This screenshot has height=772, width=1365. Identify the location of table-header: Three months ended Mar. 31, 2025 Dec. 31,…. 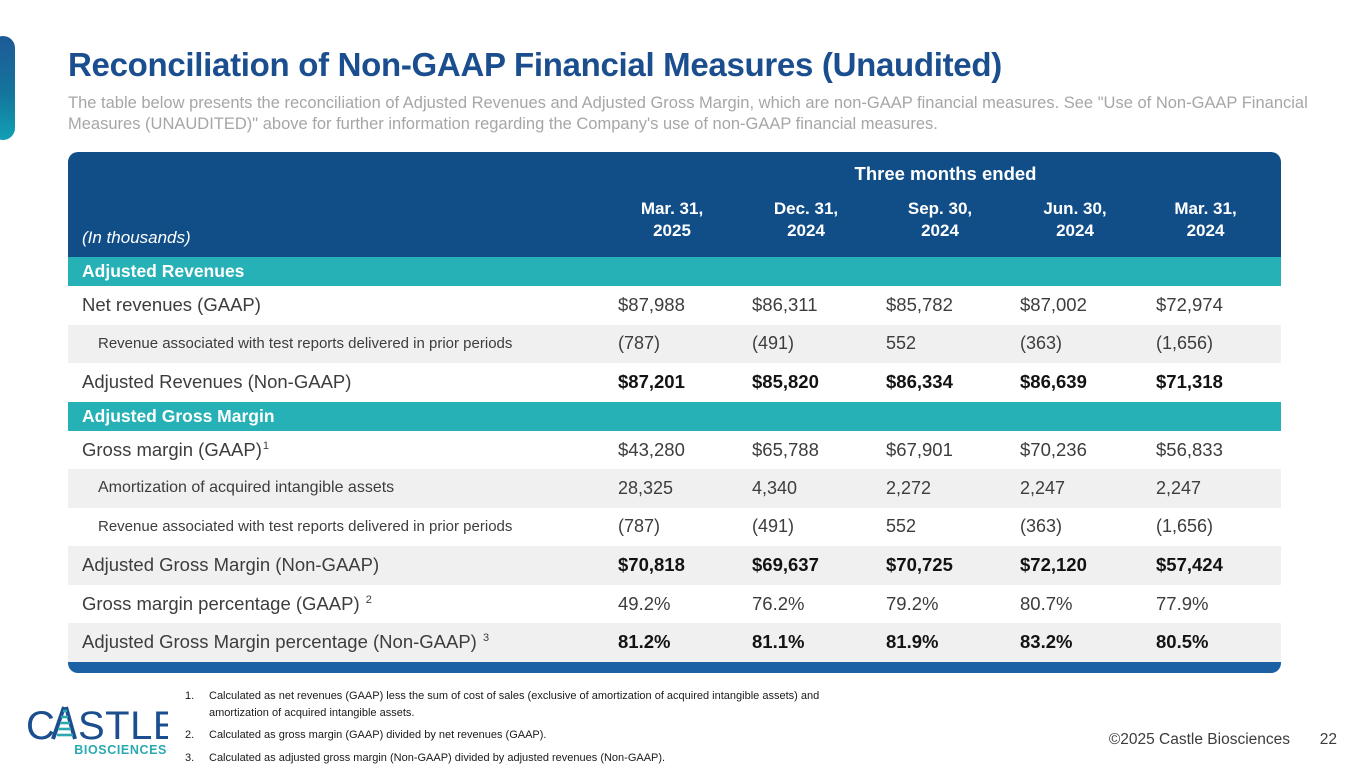
(674, 204).